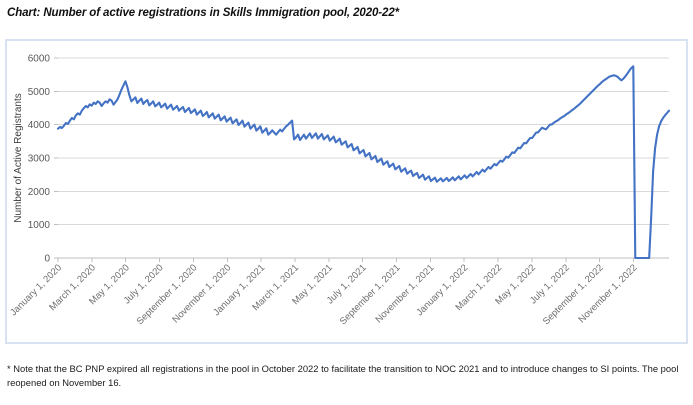 The image size is (693, 405). Describe the element at coordinates (18, 158) in the screenshot. I see `y-axis-title: Number of Active Registrants` at that location.